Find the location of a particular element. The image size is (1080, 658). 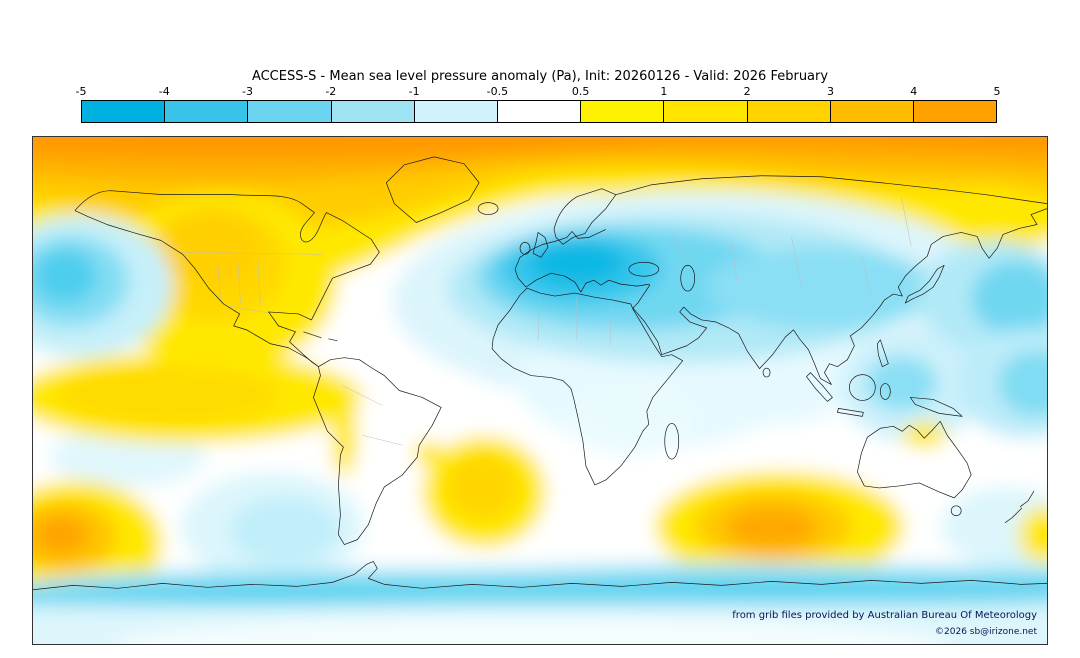

colorbar-tick-label: 3 is located at coordinates (830, 91).